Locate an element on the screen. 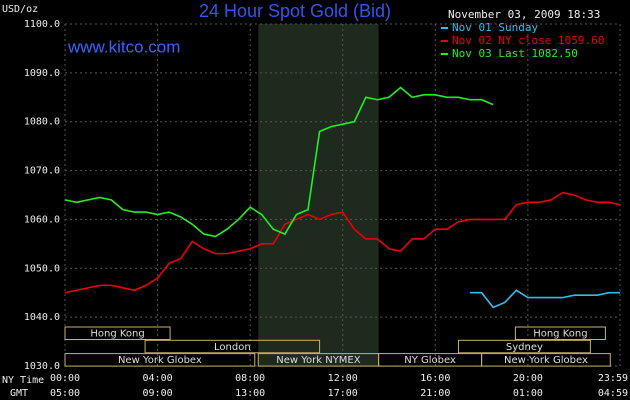  x-axis-label: NY Time is located at coordinates (23, 380).